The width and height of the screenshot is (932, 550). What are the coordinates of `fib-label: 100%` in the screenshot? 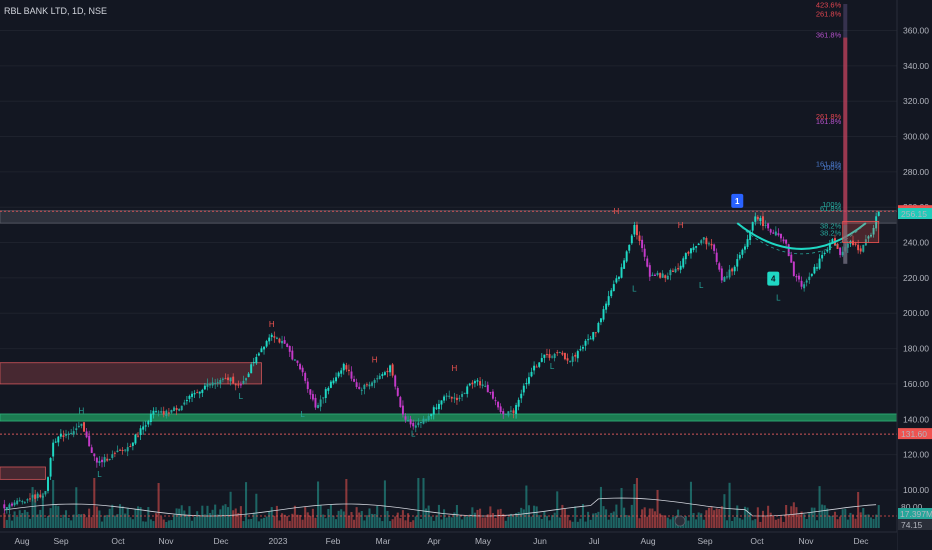 It's located at (832, 167).